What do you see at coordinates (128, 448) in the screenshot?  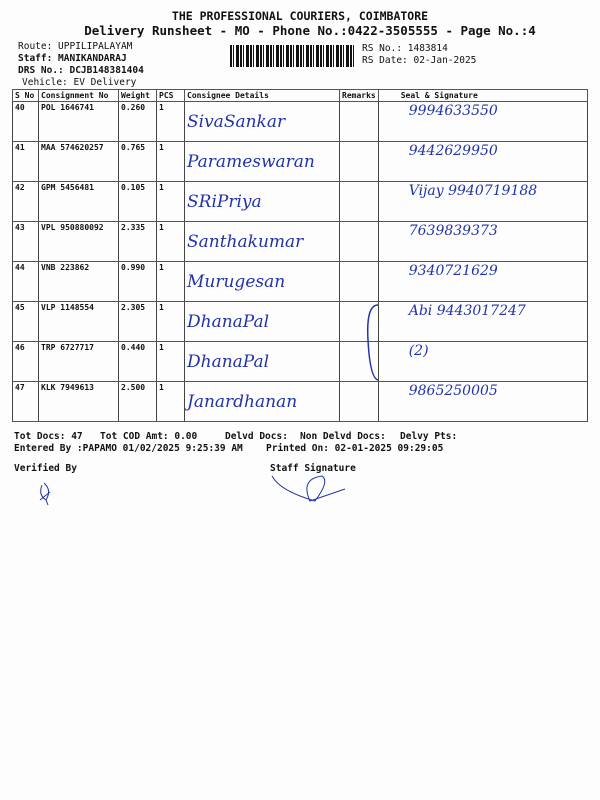 I see `entered-by: Entered By :PAPAMO 01/02/2025 9:25:39 AM` at bounding box center [128, 448].